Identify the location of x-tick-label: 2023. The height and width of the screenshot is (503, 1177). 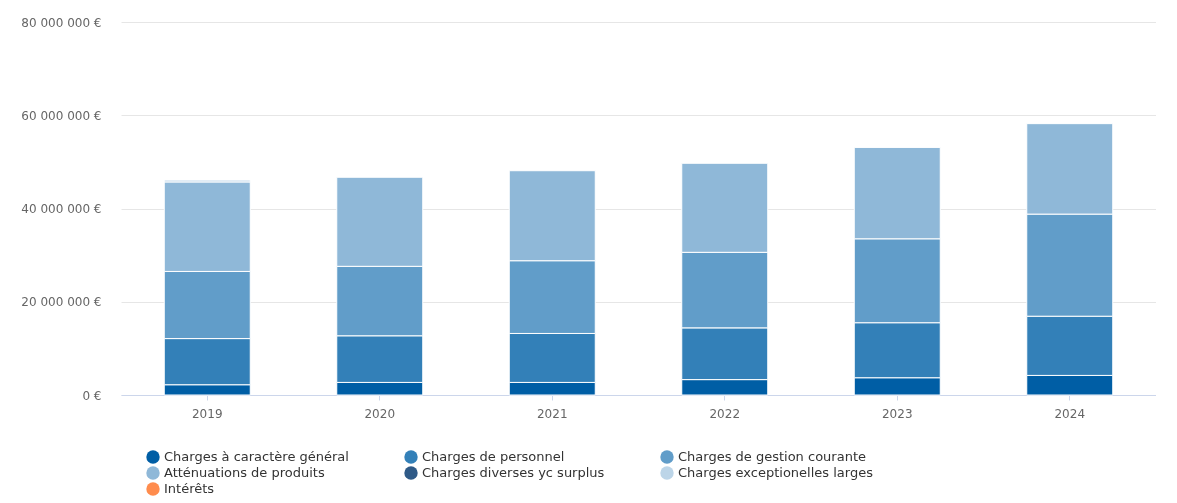
(897, 413).